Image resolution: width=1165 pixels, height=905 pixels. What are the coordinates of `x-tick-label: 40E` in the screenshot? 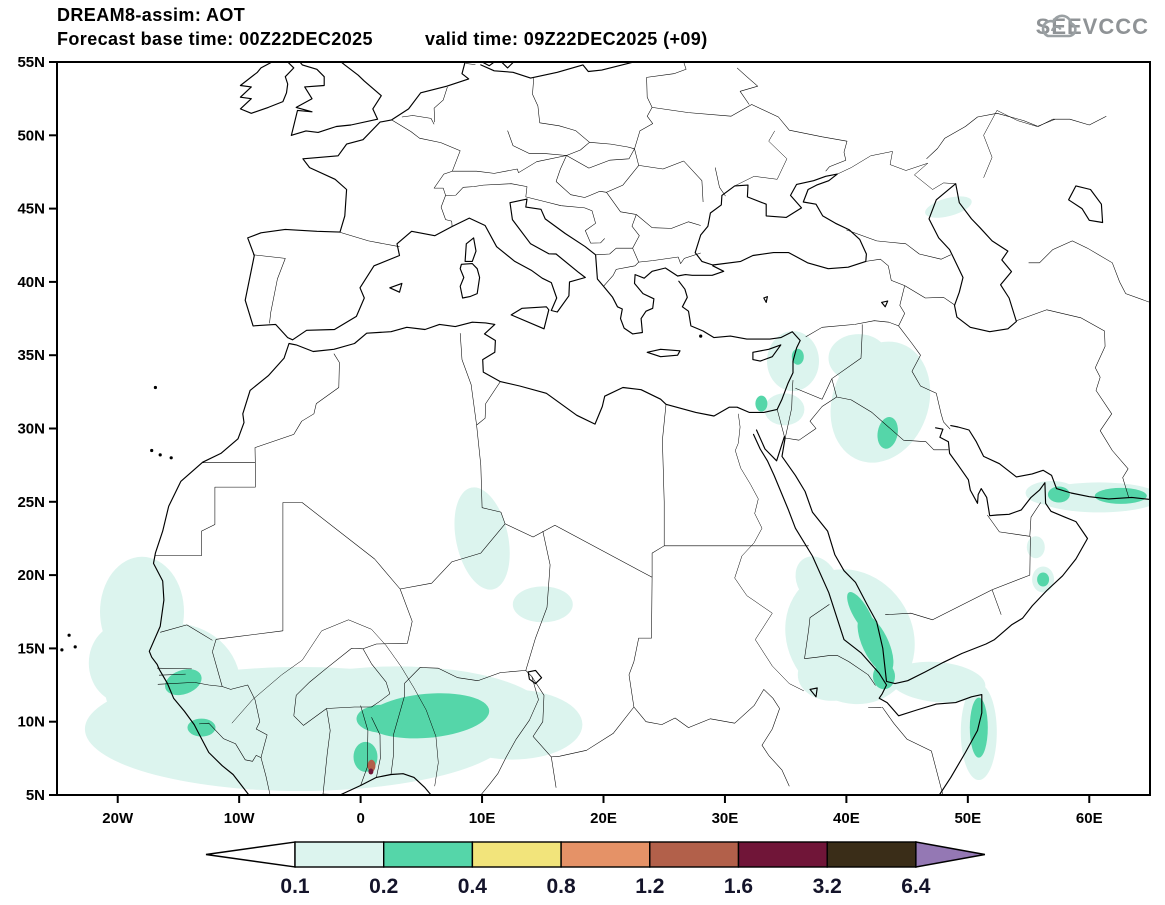 It's located at (846, 818).